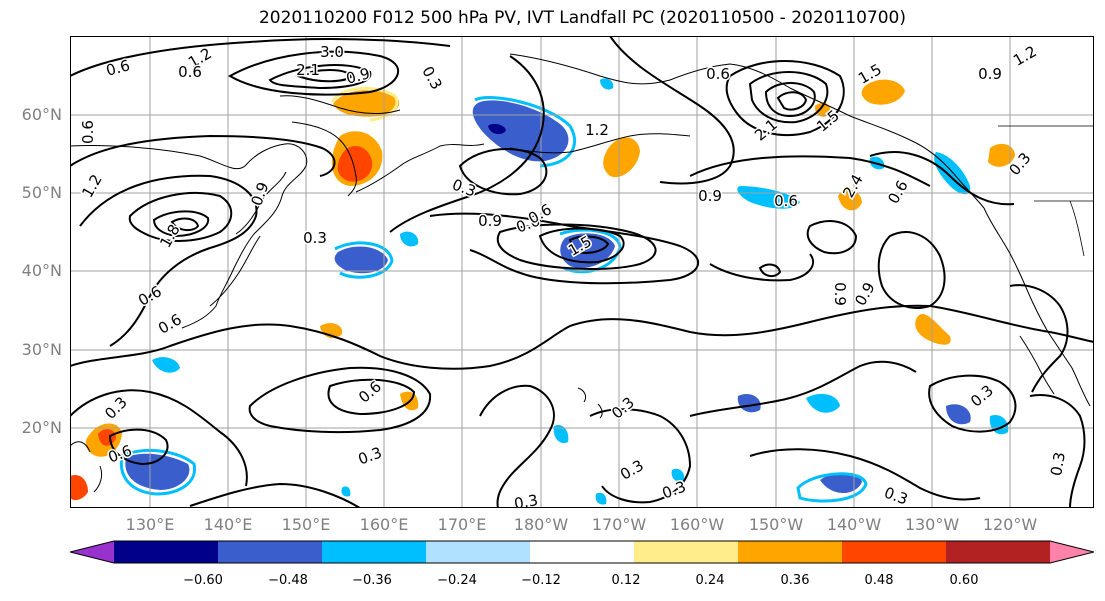 Image resolution: width=1105 pixels, height=601 pixels. What do you see at coordinates (1037, 365) in the screenshot?
I see `coast-baja` at bounding box center [1037, 365].